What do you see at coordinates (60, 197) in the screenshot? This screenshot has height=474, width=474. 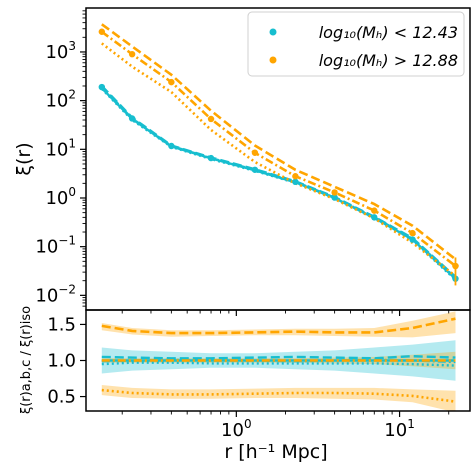 I see `top-y-tick-label: 10⁰` at bounding box center [60, 197].